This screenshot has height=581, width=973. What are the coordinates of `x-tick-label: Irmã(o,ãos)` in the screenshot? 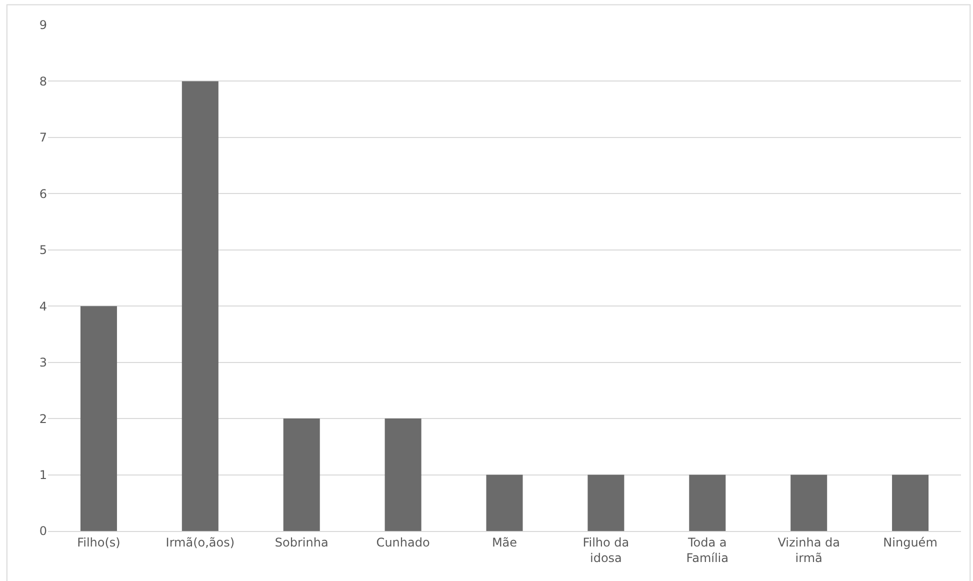 It's located at (200, 542).